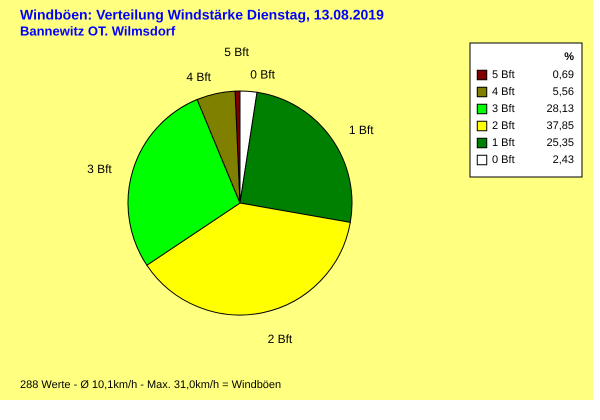 The width and height of the screenshot is (600, 420). Describe the element at coordinates (98, 31) in the screenshot. I see `chart-subtitle: Bannewitz OT. Wilmsdorf` at that location.